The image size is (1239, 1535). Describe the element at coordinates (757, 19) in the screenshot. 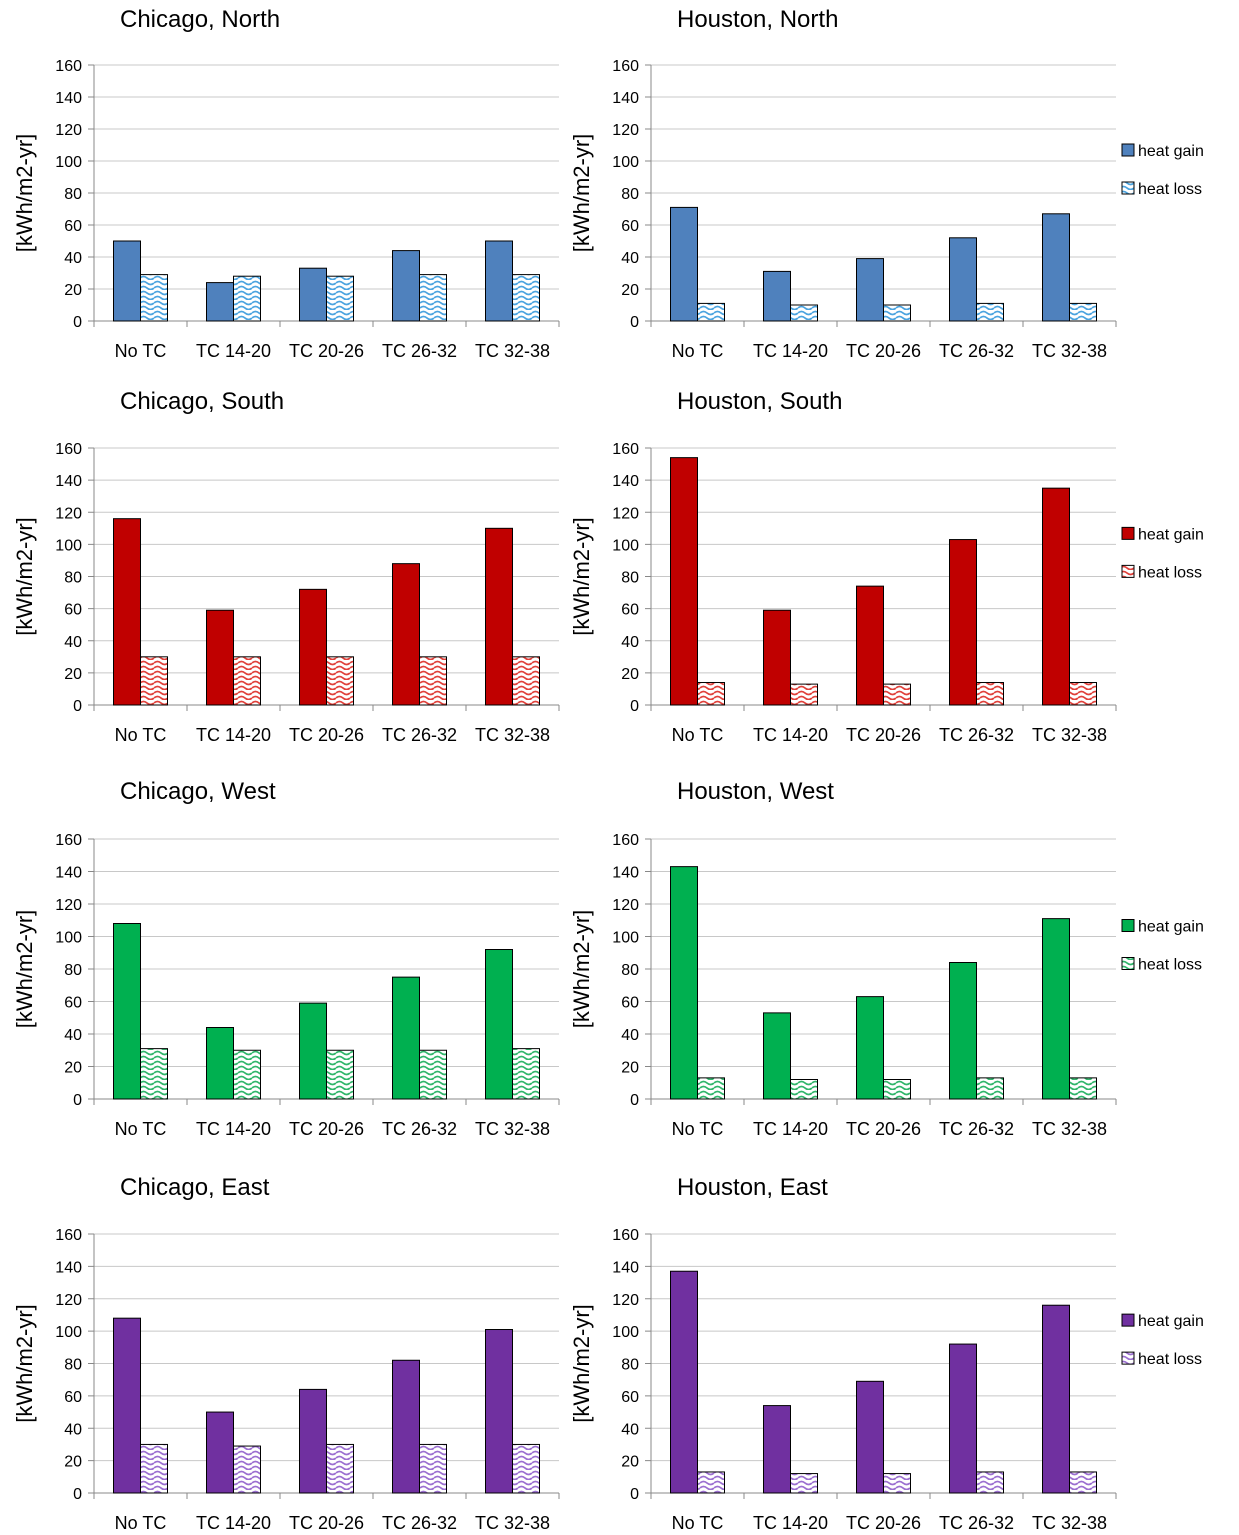

I see `chart-title: Houston, North` at that location.